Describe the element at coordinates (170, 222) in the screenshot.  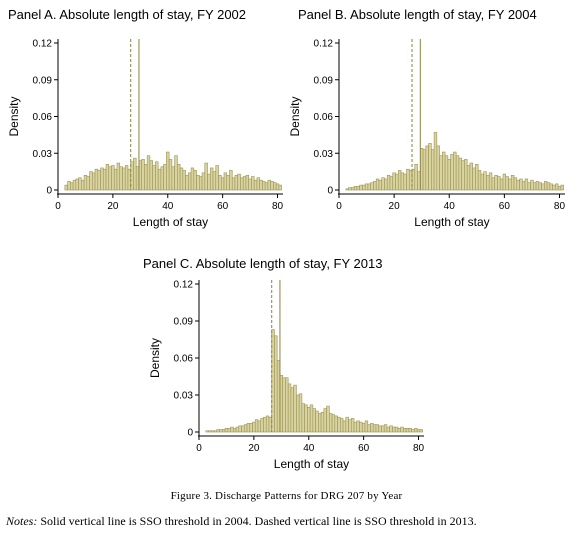
I see `x-axis-label: Length of stay` at that location.